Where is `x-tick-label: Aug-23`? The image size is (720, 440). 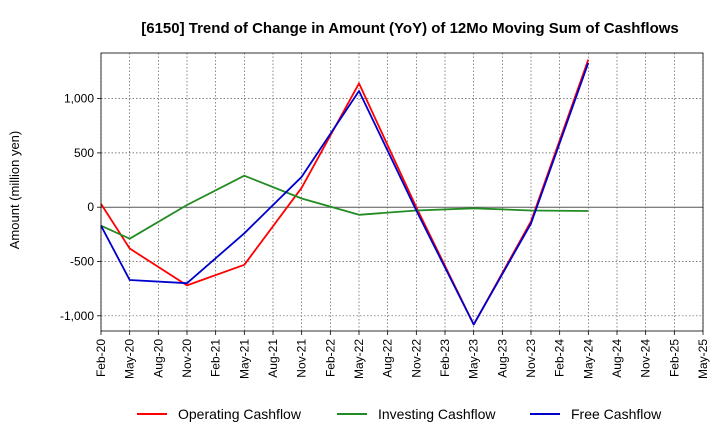
x-tick-label: Aug-23 is located at coordinates (502, 358).